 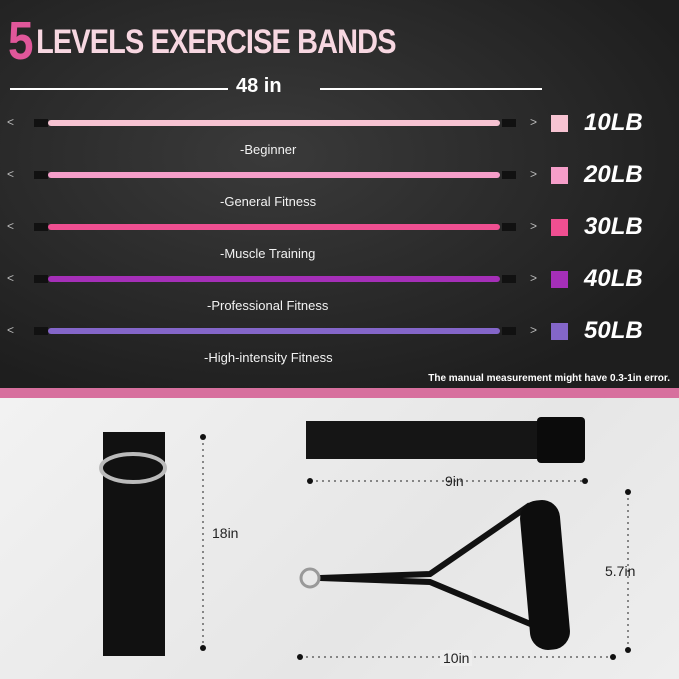 I want to click on band-level: -Muscle Training, so click(x=268, y=253).